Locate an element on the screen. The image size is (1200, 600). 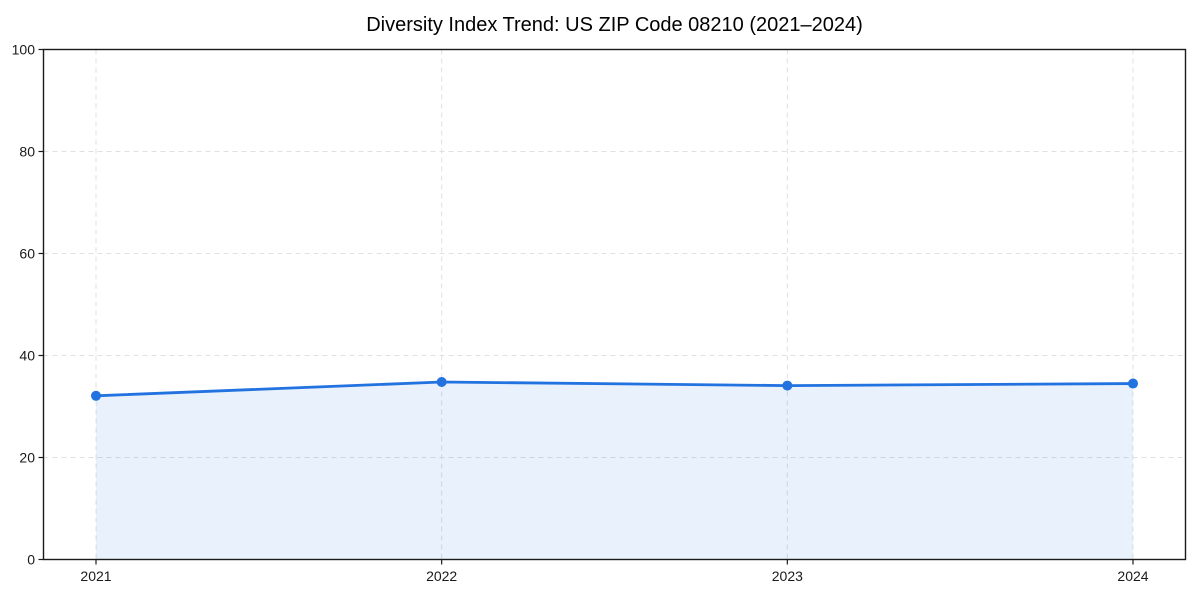
y-tick-label: 60 is located at coordinates (27, 253).